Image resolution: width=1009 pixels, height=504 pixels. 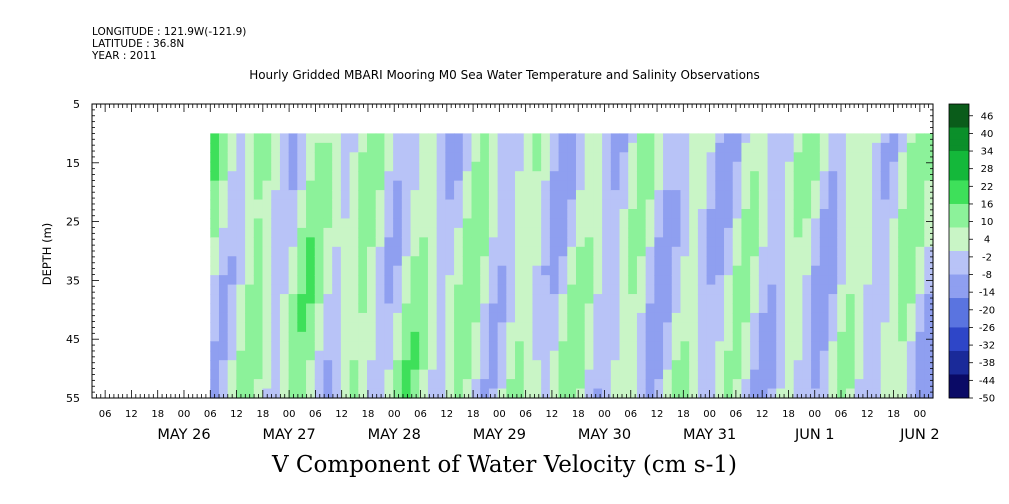 I want to click on x-date-label: MAY 27, so click(x=288, y=435).